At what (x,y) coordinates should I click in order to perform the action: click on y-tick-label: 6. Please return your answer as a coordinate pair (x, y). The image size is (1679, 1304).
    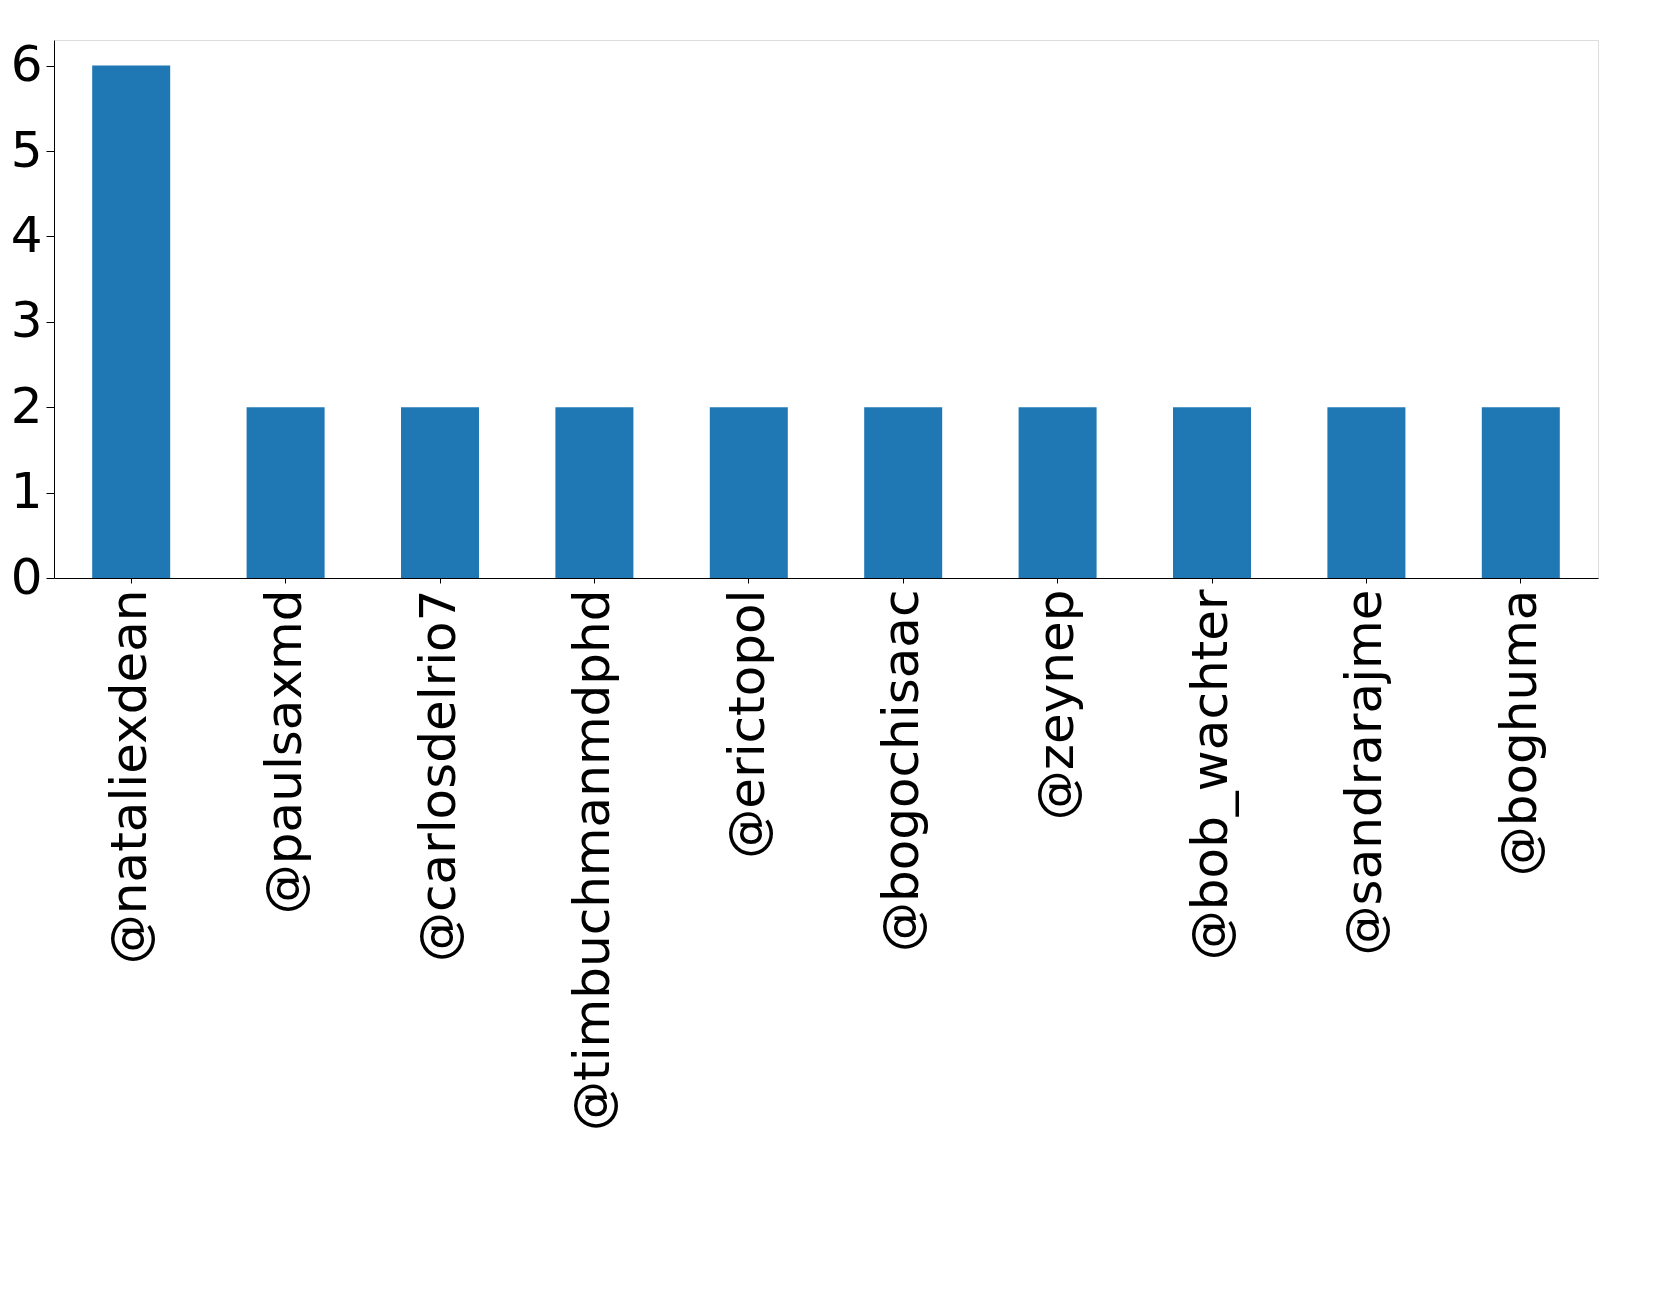
    Looking at the image, I should click on (26, 64).